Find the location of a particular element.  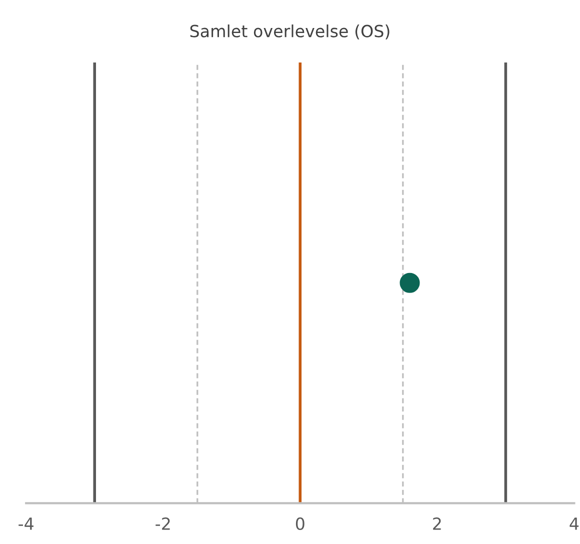

chart-title: Samlet overlevelse (OS) is located at coordinates (290, 32).